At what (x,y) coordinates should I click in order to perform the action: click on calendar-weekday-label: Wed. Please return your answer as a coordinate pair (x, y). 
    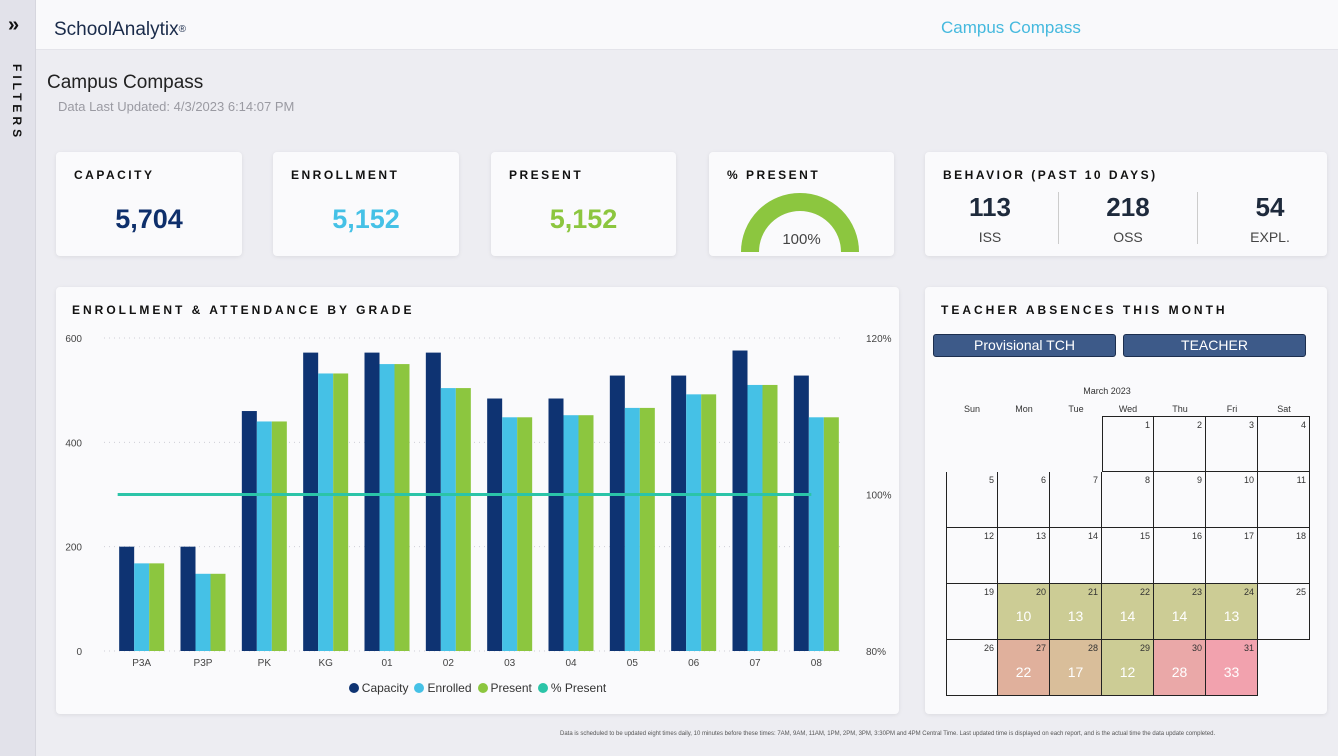
    Looking at the image, I should click on (1128, 409).